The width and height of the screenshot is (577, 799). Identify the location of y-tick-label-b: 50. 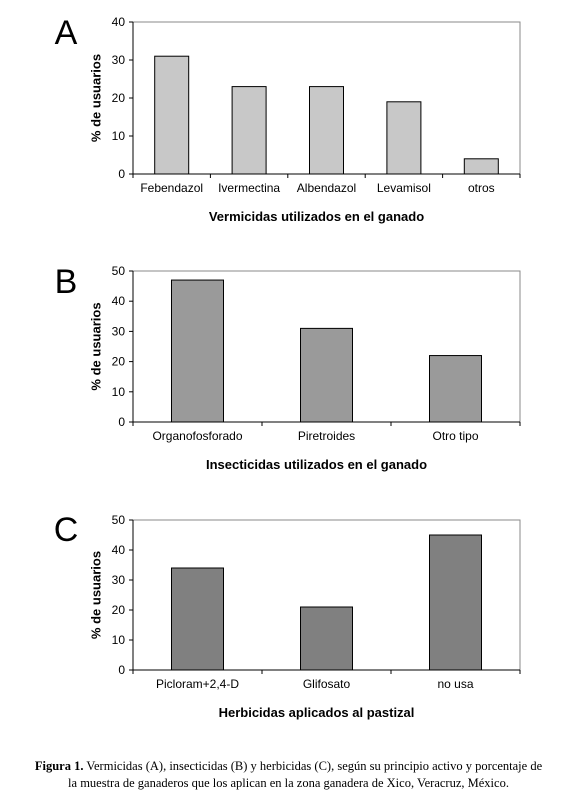
(119, 271).